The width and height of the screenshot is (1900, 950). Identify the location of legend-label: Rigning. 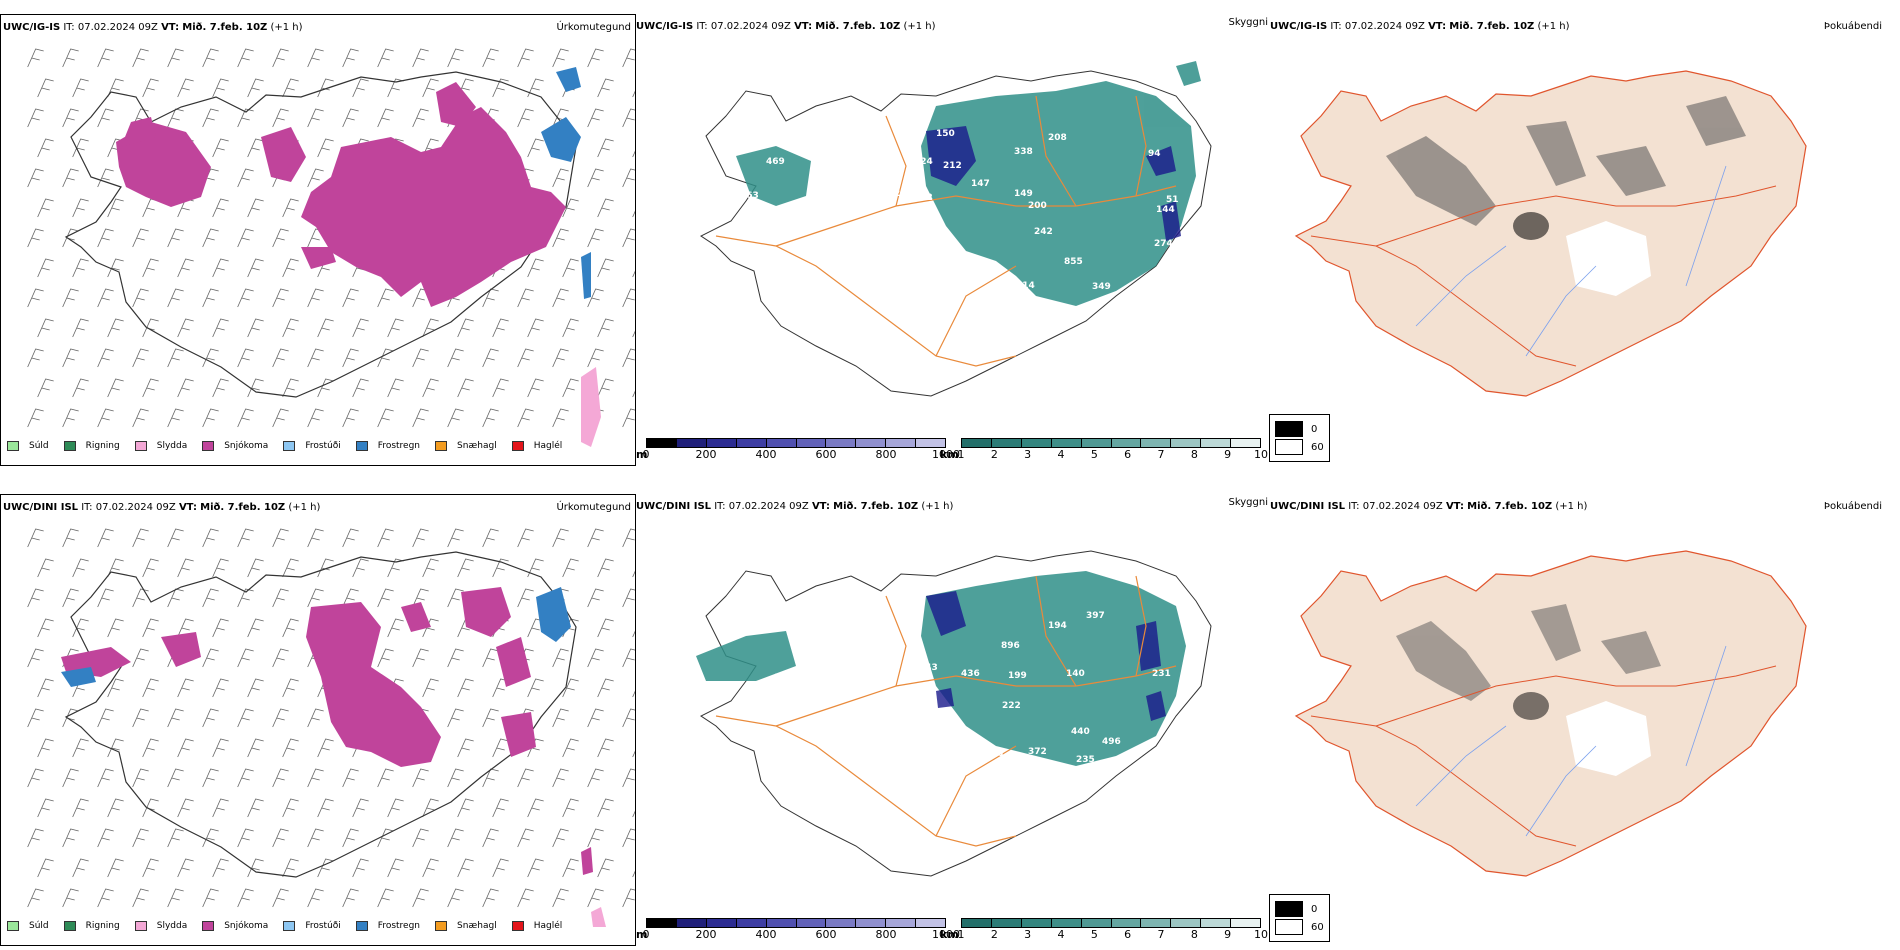
(102, 446).